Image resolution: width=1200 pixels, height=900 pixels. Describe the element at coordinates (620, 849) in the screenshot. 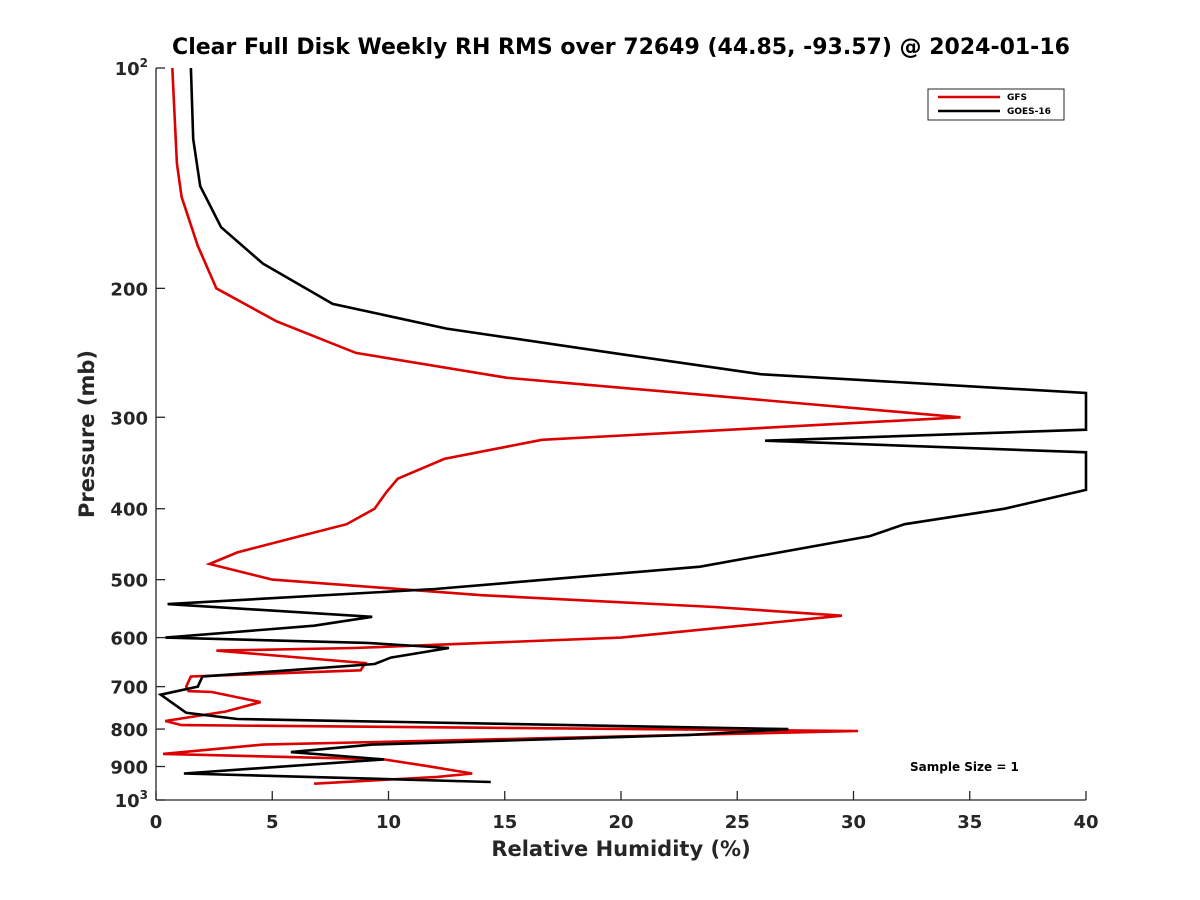

I see `x-axis-label: Relative Humidity (%)` at that location.